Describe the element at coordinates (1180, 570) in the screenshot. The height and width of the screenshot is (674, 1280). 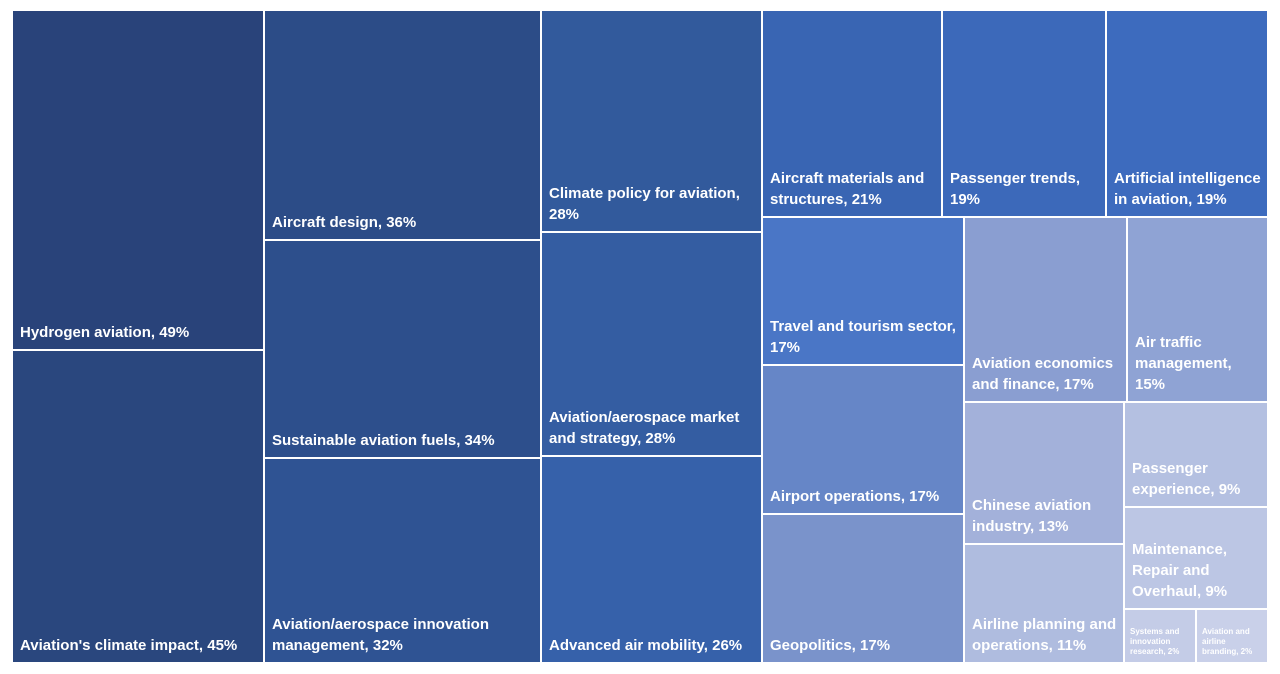
I see `treemap-cell-label: Maintenance, Repair and Overhaul, 9%` at that location.